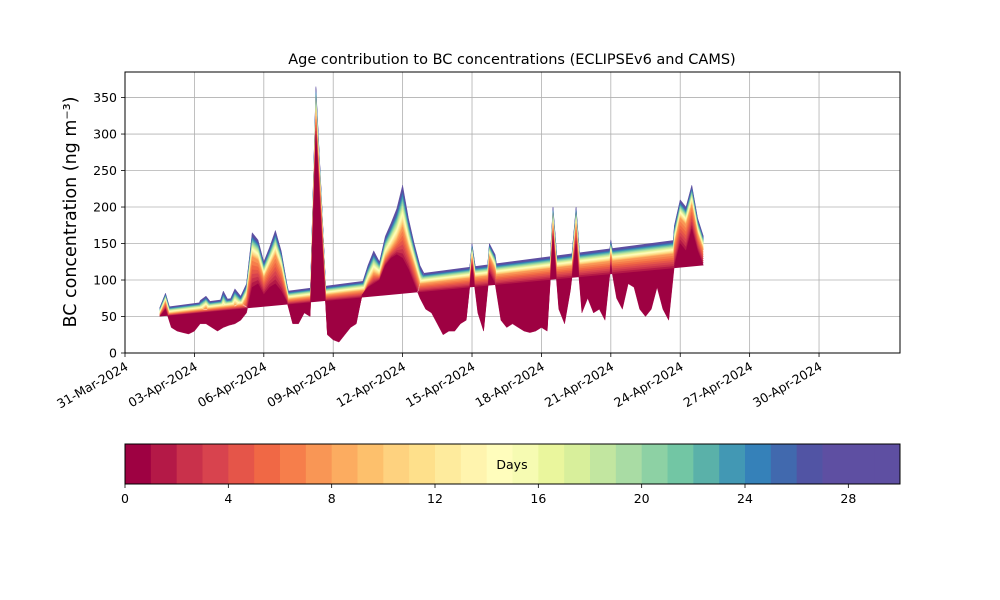 Image resolution: width=1000 pixels, height=600 pixels. Describe the element at coordinates (301, 385) in the screenshot. I see `x-tick-label: 09-Apr-2024` at that location.